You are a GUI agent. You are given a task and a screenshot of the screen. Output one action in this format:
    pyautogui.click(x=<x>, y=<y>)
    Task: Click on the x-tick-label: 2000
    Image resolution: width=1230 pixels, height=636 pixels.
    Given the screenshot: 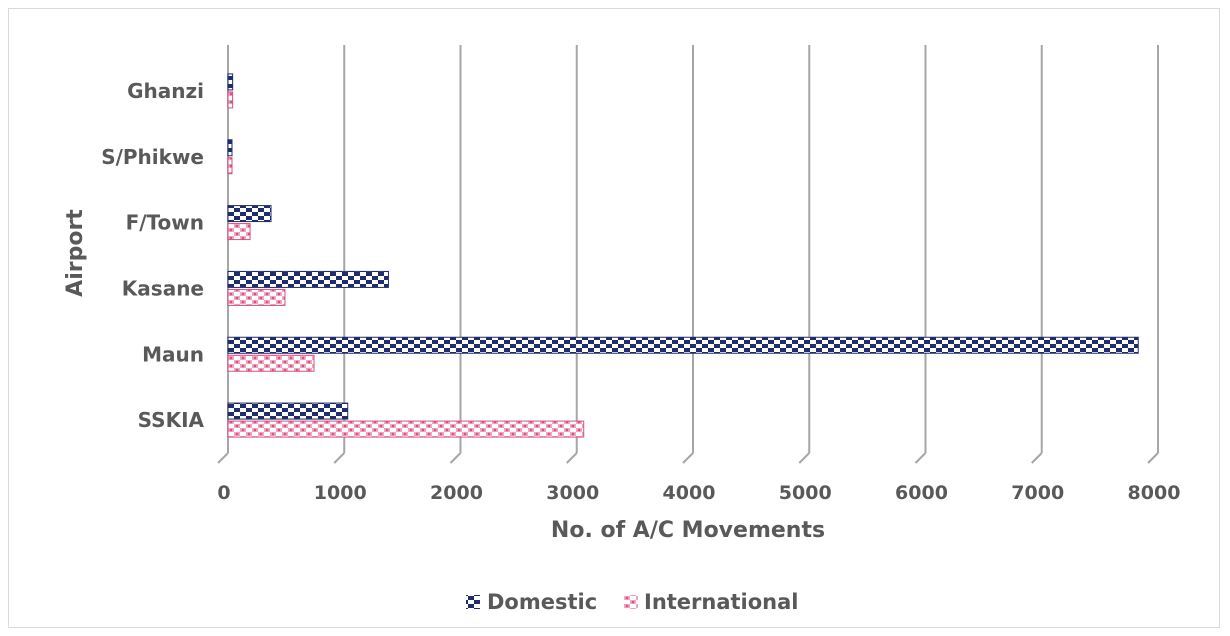 What is the action you would take?
    pyautogui.click(x=456, y=493)
    